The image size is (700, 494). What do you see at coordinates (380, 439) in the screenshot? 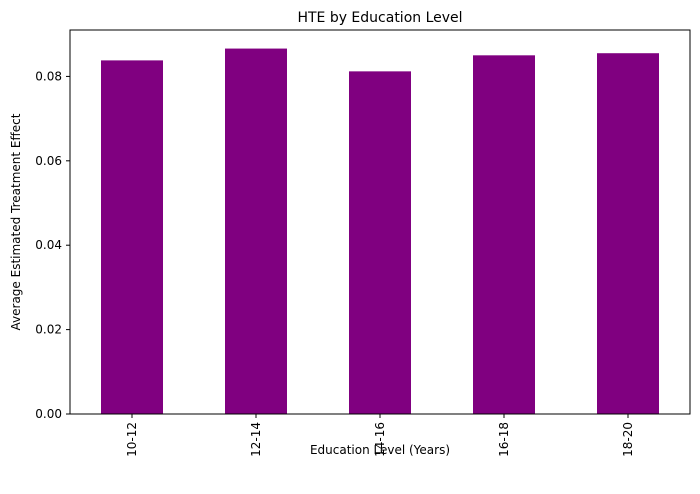
I see `x-tick-label: 14-16` at bounding box center [380, 439].